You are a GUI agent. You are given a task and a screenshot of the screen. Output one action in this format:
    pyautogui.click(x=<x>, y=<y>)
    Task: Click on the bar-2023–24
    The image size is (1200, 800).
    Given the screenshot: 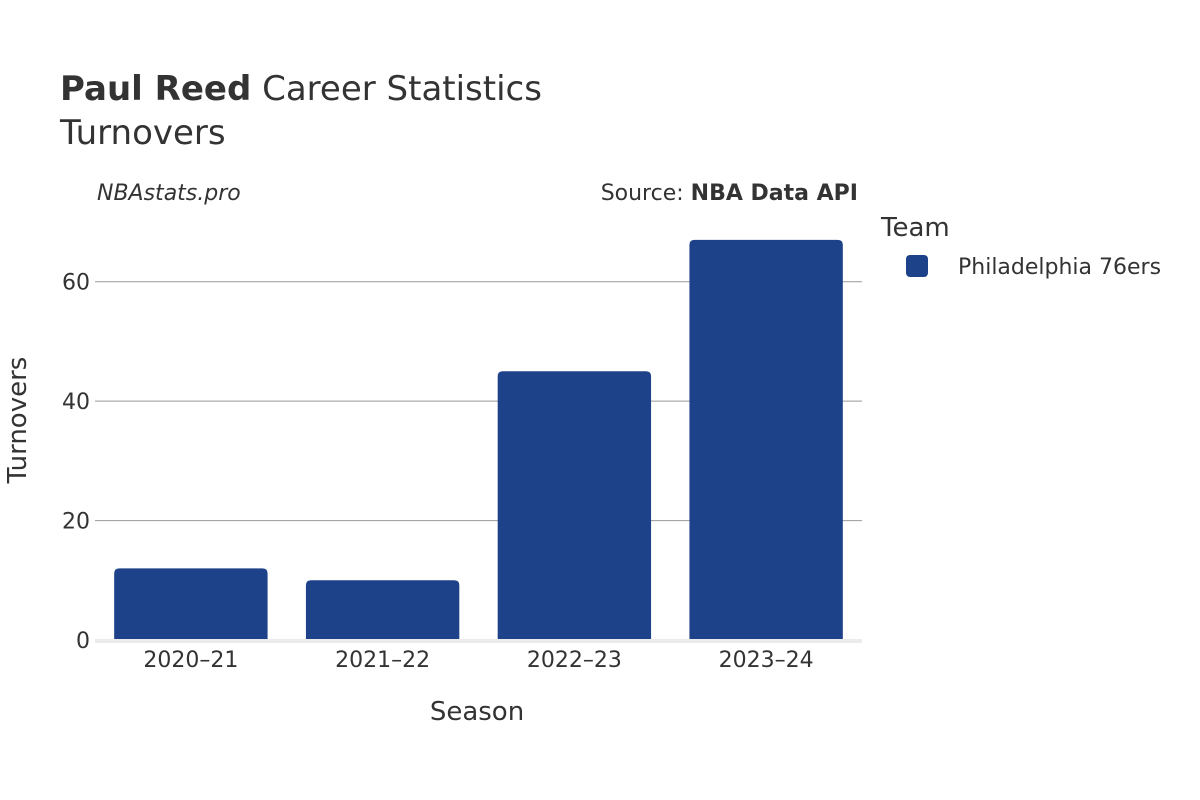 What is the action you would take?
    pyautogui.click(x=766, y=439)
    